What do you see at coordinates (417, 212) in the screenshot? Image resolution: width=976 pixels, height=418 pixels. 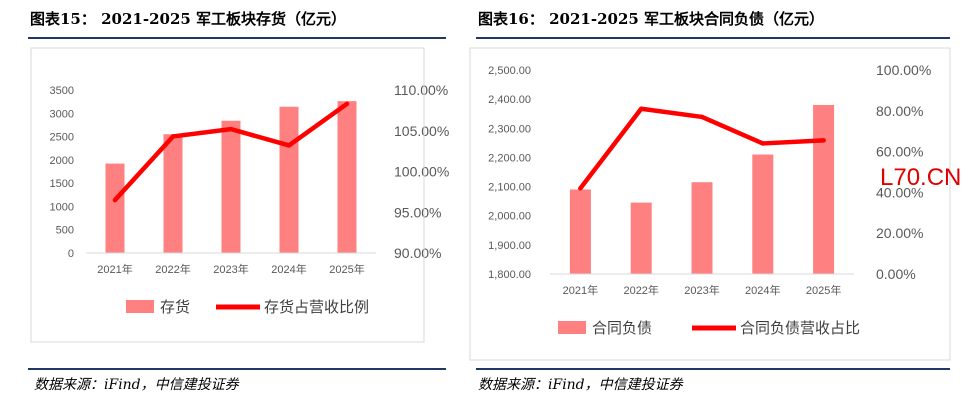 I see `y-right-tick-label: 95.00%` at bounding box center [417, 212].